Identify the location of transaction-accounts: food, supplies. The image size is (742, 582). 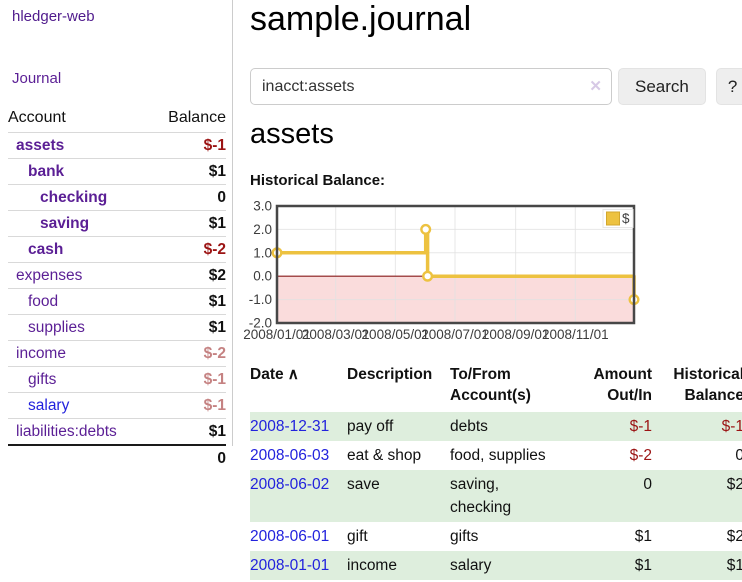
(498, 455).